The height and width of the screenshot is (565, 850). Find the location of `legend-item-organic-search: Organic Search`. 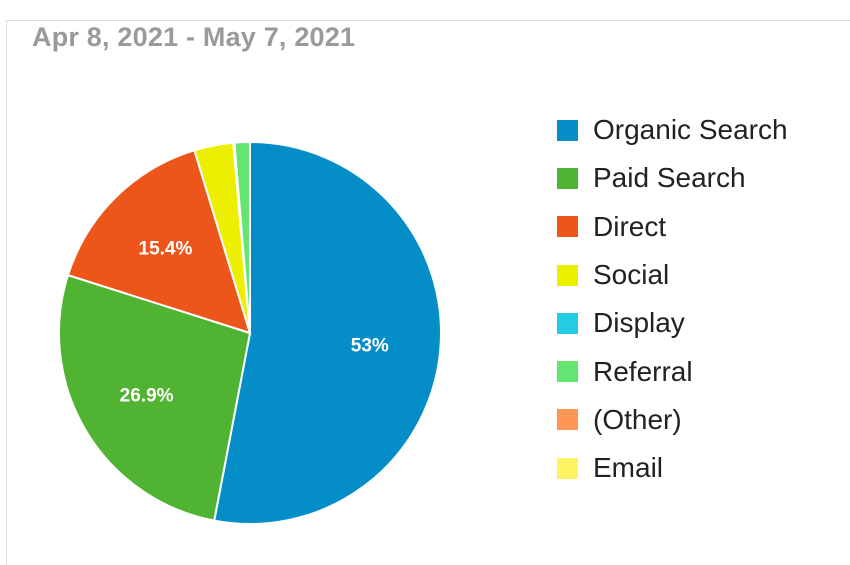

legend-item-organic-search: Organic Search is located at coordinates (672, 130).